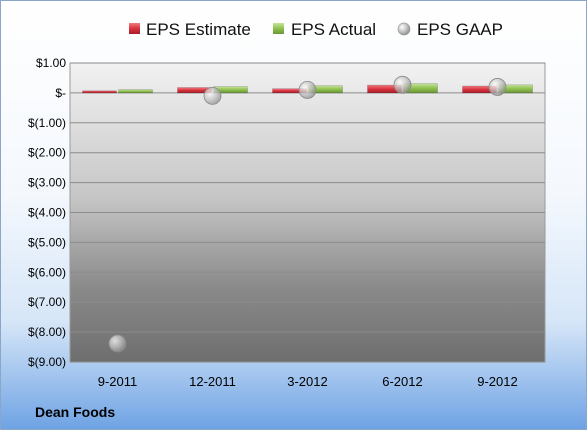  Describe the element at coordinates (51, 63) in the screenshot. I see `y-tick-label: $1.00` at that location.